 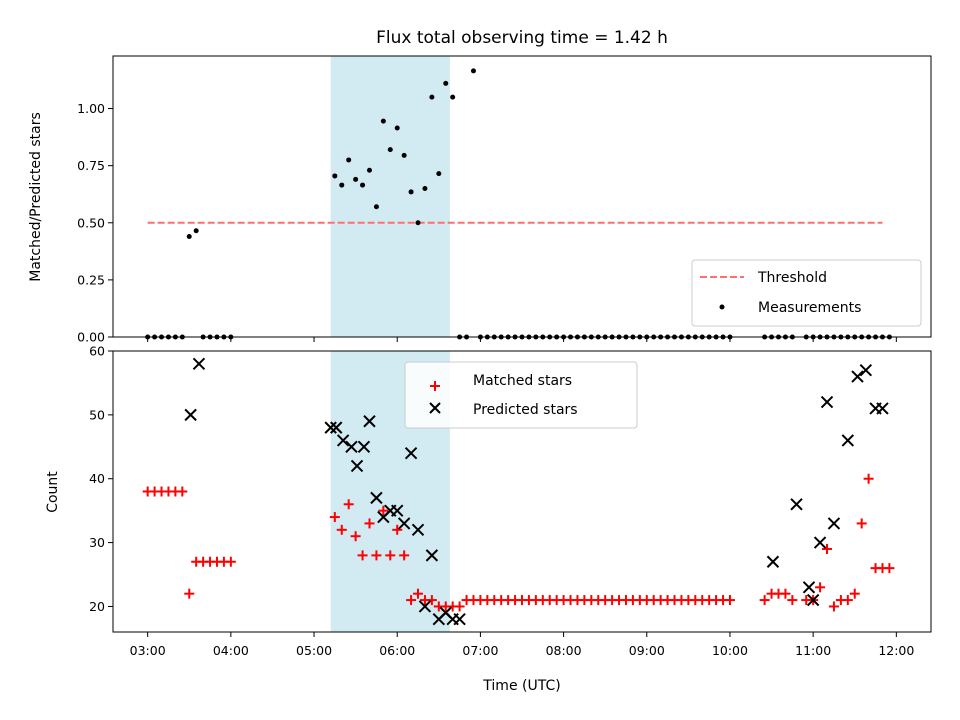 What do you see at coordinates (36, 197) in the screenshot?
I see `top-y-axis-label: Matched/Predicted stars` at bounding box center [36, 197].